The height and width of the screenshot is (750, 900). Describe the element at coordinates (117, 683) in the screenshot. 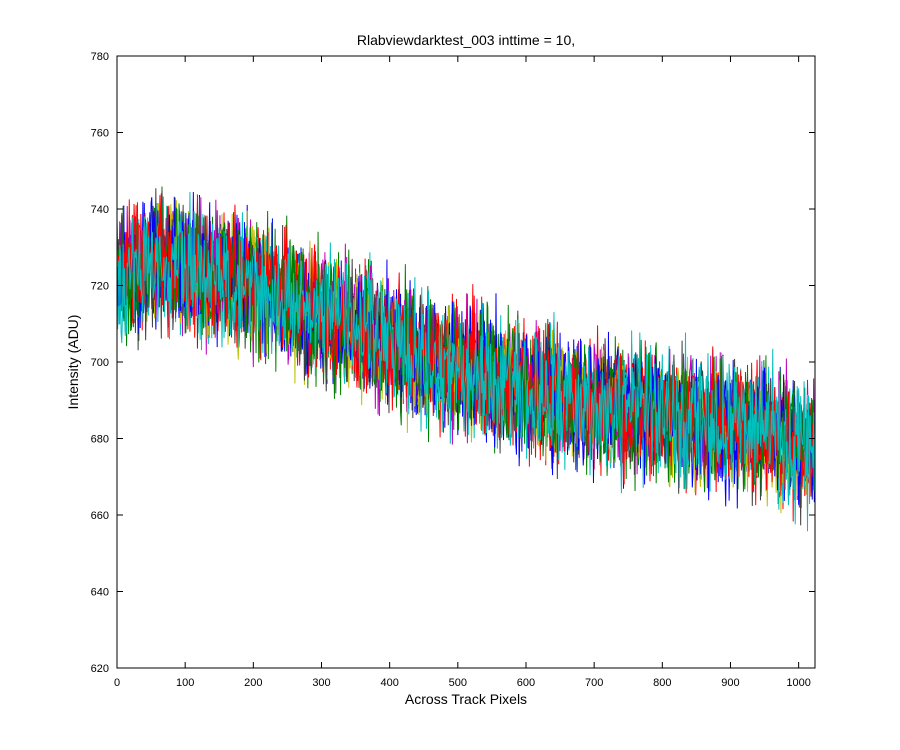

I see `x-tick-label: 0` at that location.